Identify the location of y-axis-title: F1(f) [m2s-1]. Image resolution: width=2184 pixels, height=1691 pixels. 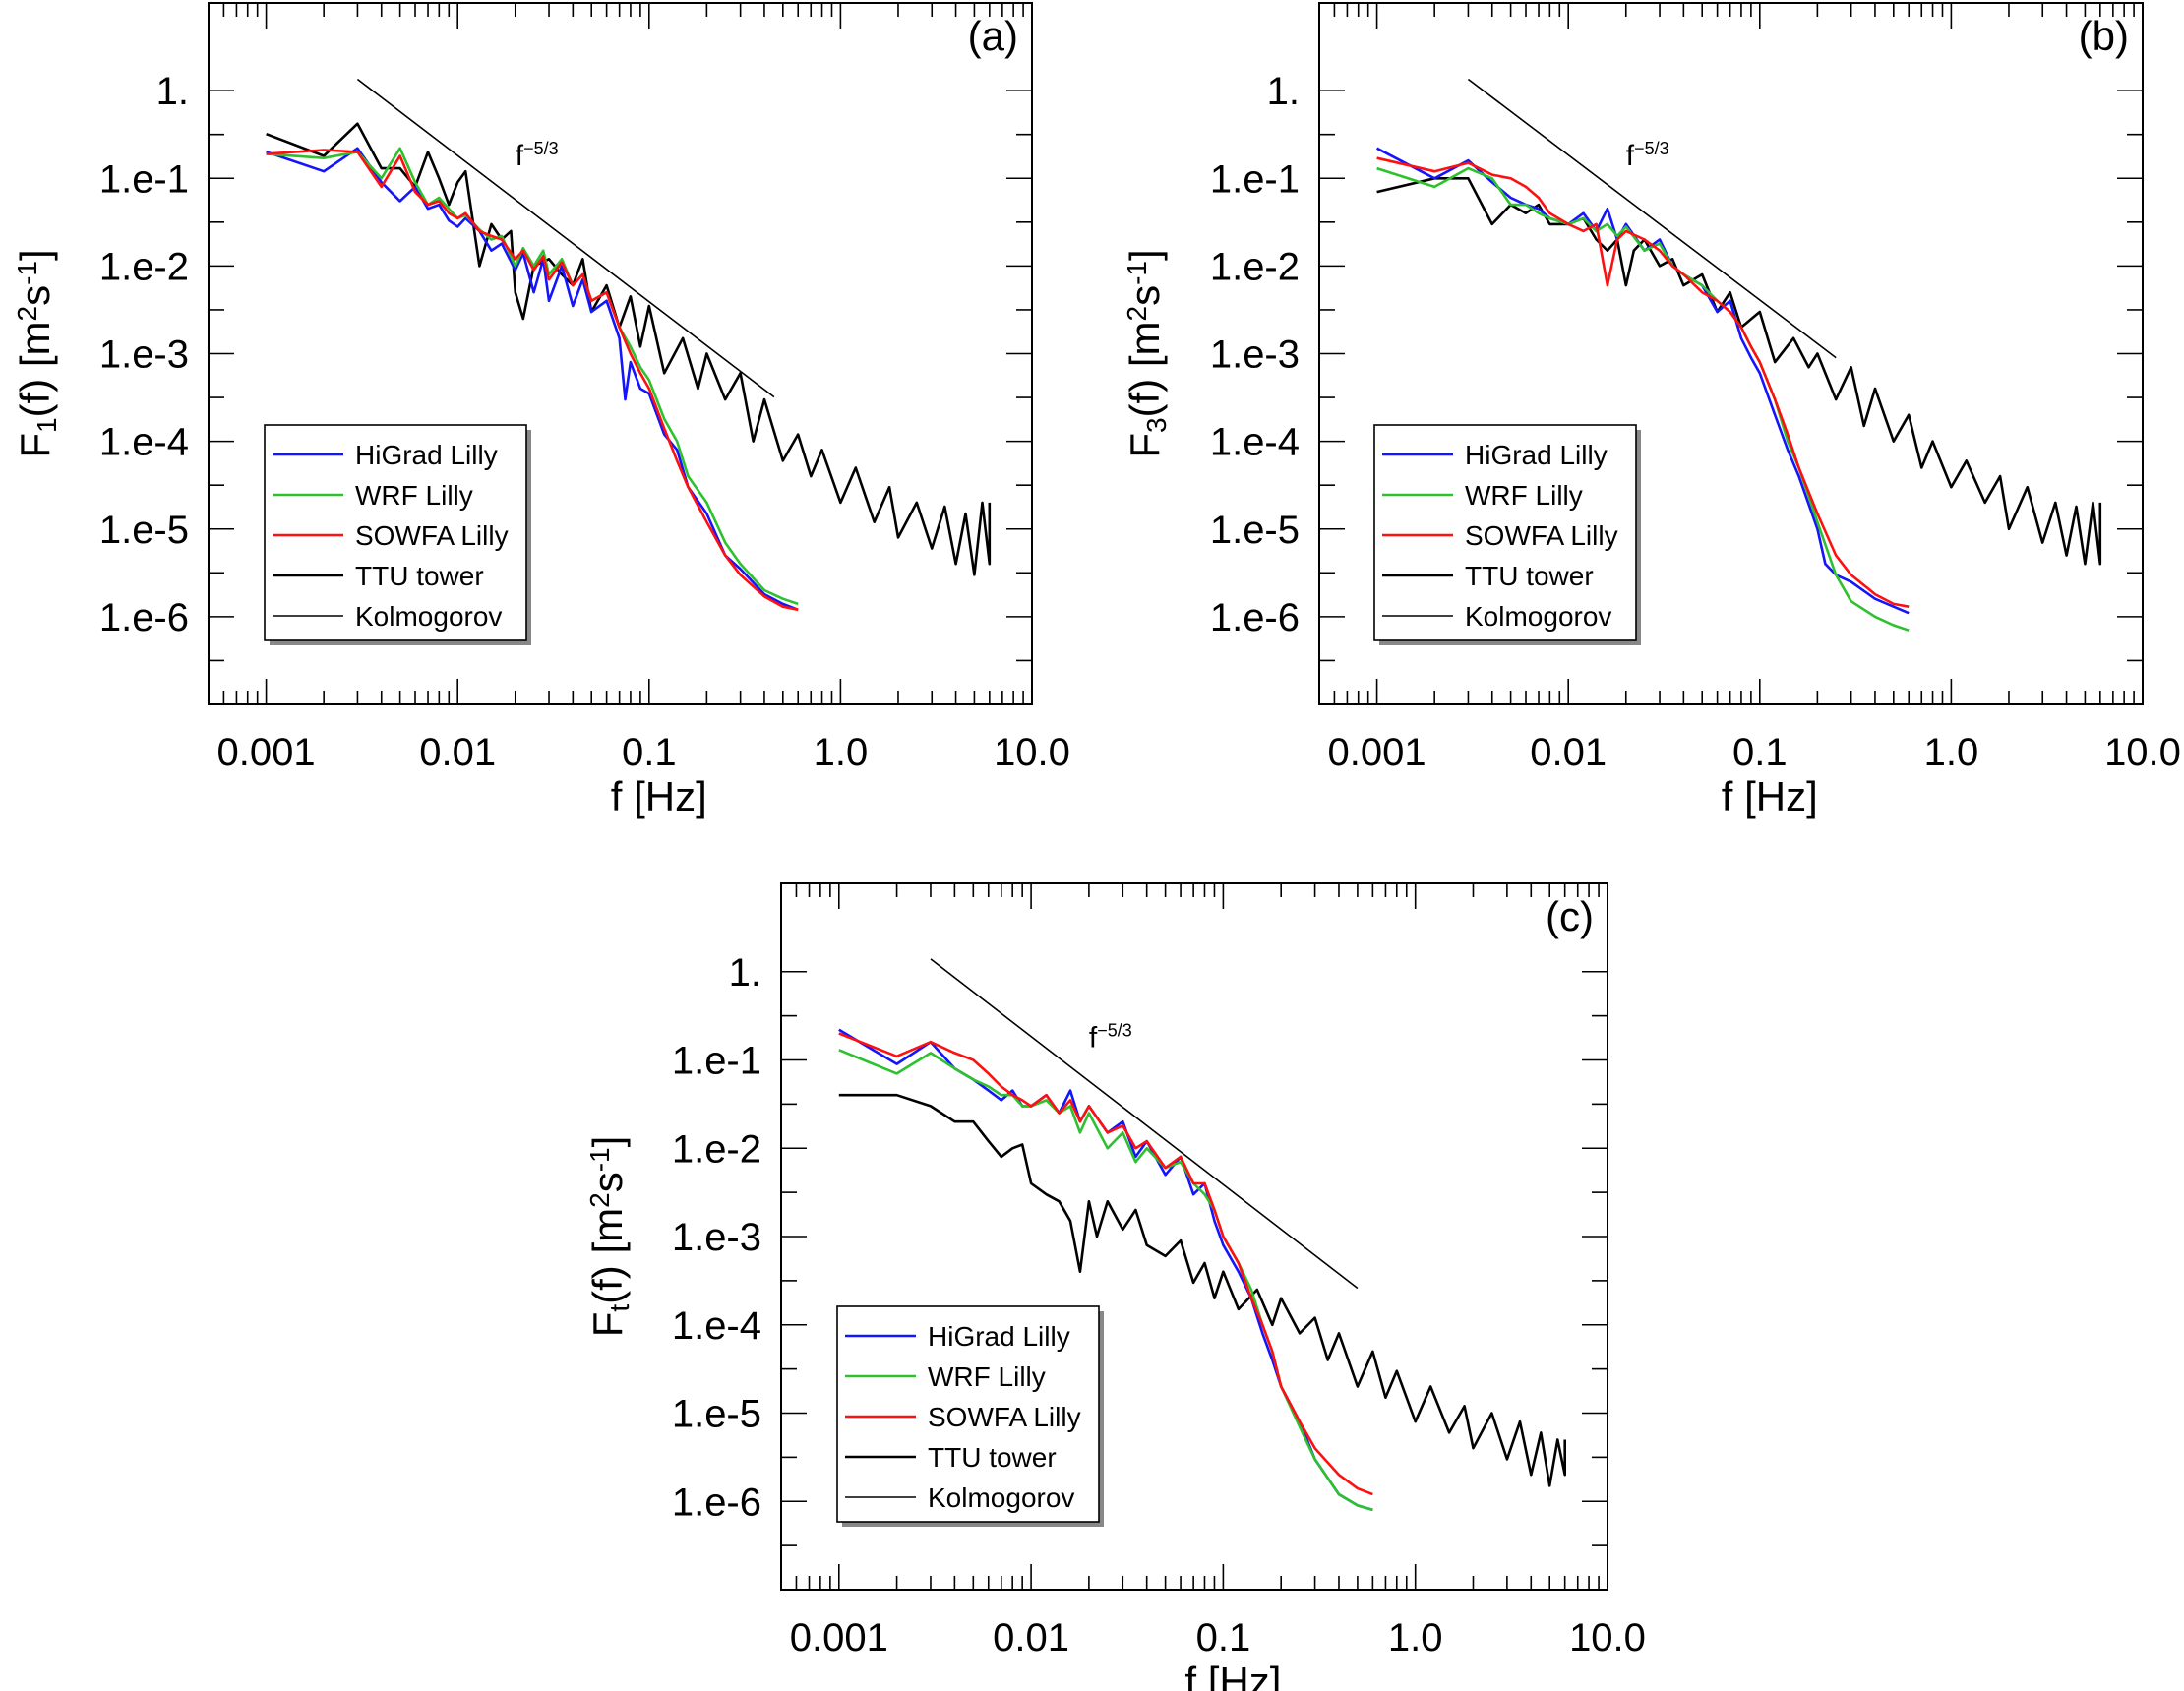
(37, 353).